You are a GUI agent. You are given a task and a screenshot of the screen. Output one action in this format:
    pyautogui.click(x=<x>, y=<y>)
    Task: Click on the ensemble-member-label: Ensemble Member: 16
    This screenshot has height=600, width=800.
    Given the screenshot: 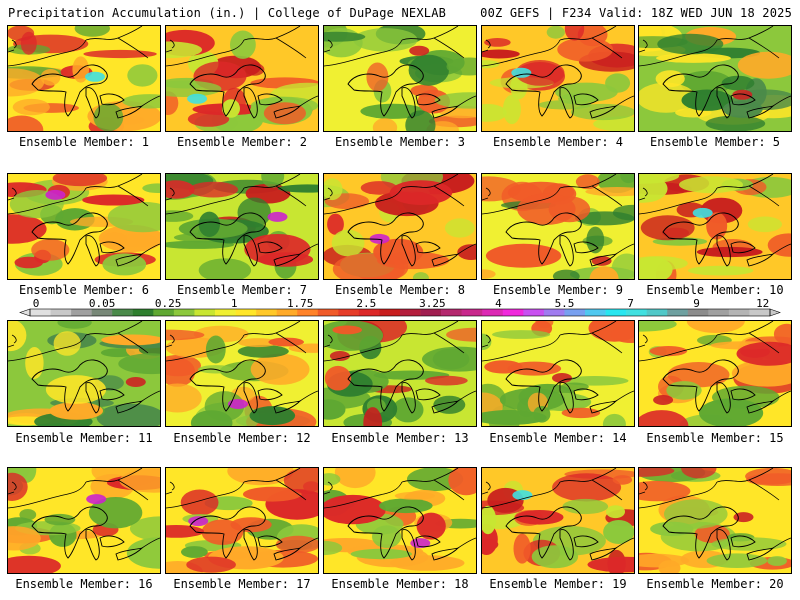 What is the action you would take?
    pyautogui.click(x=84, y=584)
    